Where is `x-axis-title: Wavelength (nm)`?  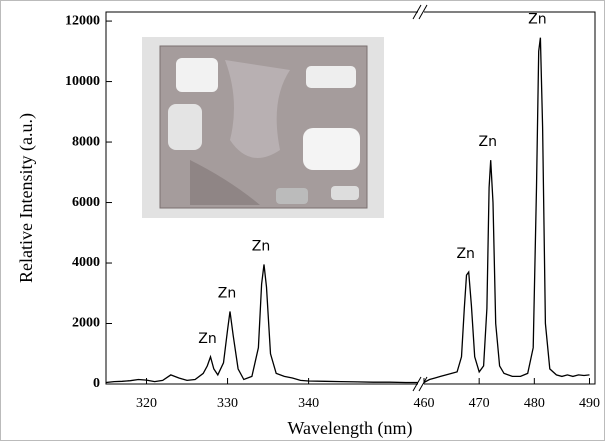
x-axis-title: Wavelength (nm) is located at coordinates (349, 428).